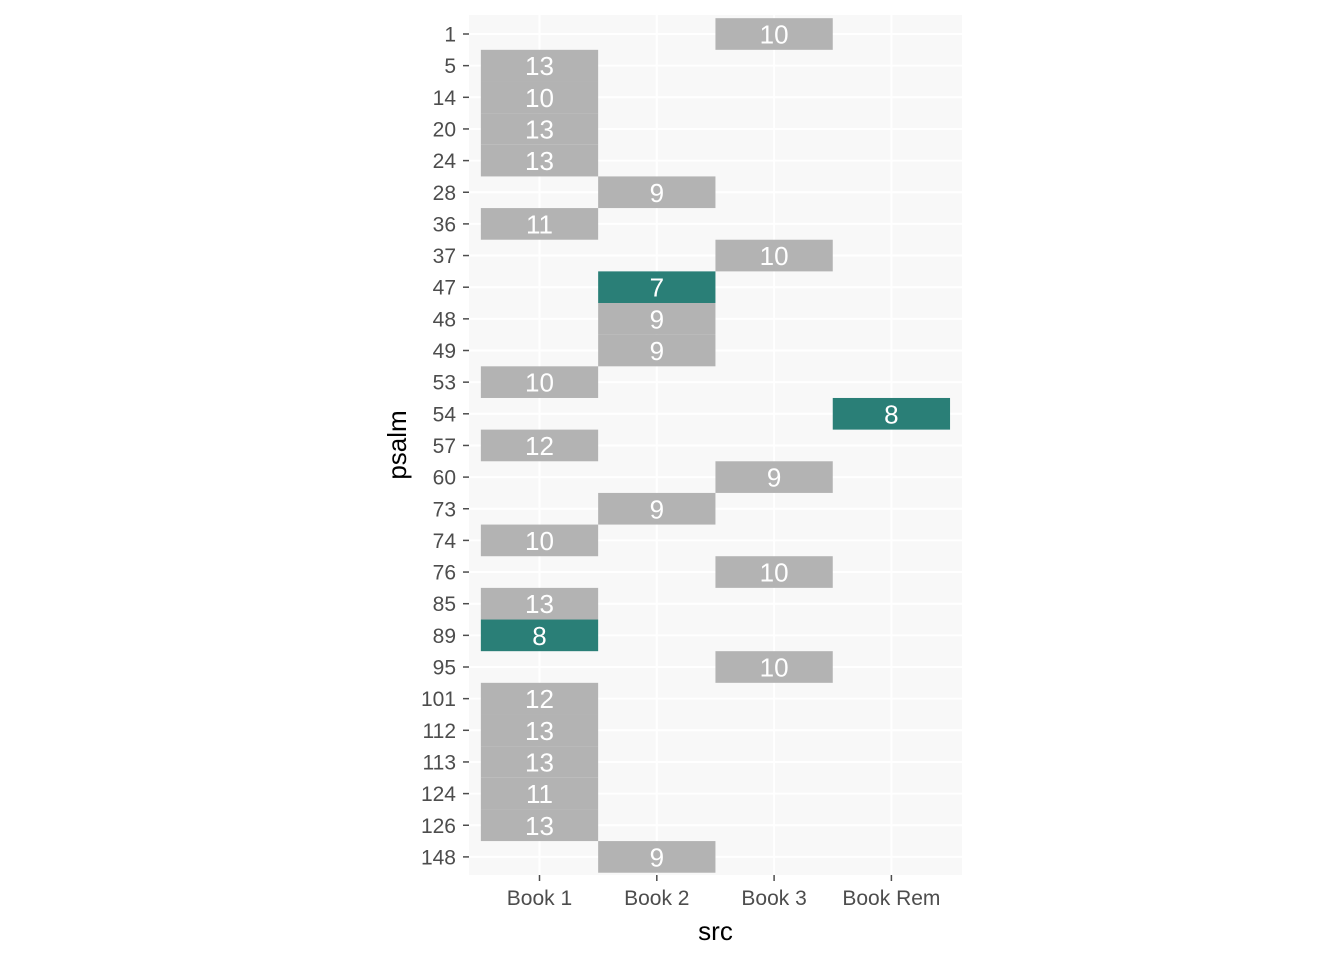  Describe the element at coordinates (445, 161) in the screenshot. I see `y-tick-label: 24` at that location.